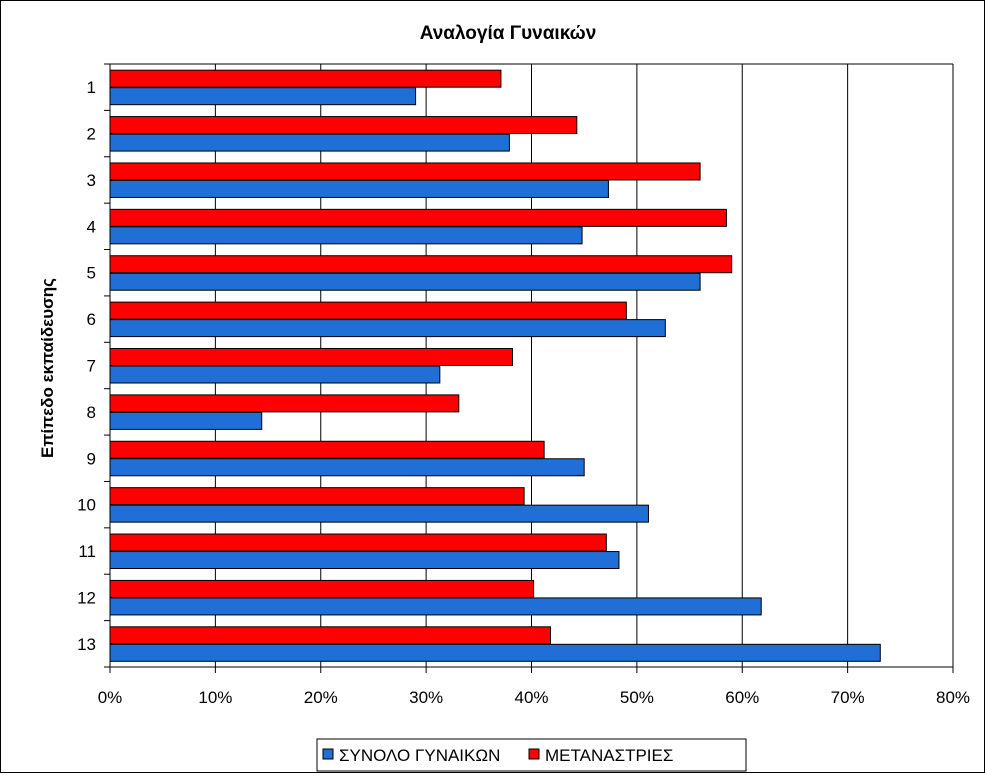  Describe the element at coordinates (508, 33) in the screenshot. I see `chart-title: Αναλογία Γυναικών` at that location.